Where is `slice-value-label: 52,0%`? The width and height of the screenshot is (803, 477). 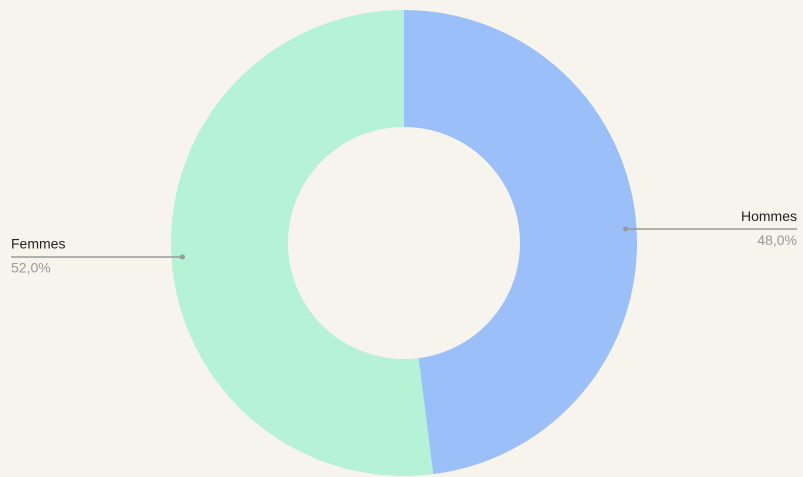 slice-value-label: 52,0% is located at coordinates (31, 268).